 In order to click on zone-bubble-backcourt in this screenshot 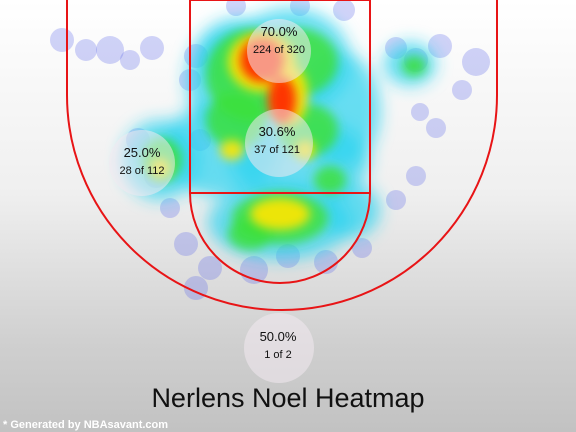, I will do `click(279, 348)`.